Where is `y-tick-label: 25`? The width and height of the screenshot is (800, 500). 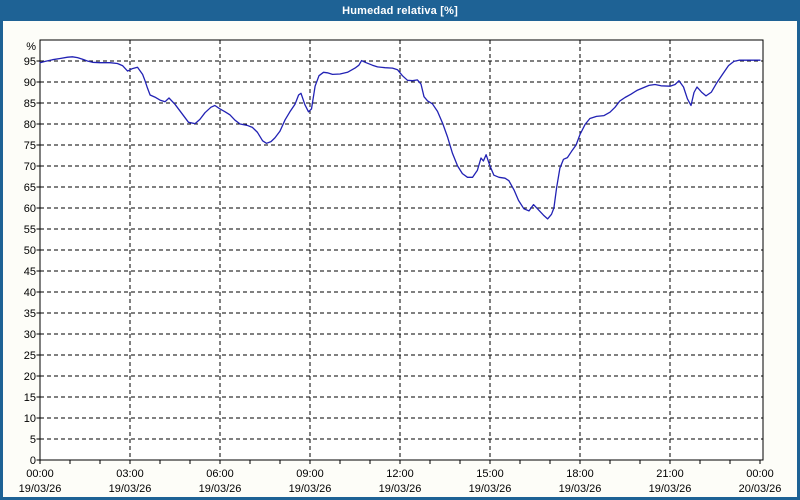
y-tick-label: 25 is located at coordinates (30, 356).